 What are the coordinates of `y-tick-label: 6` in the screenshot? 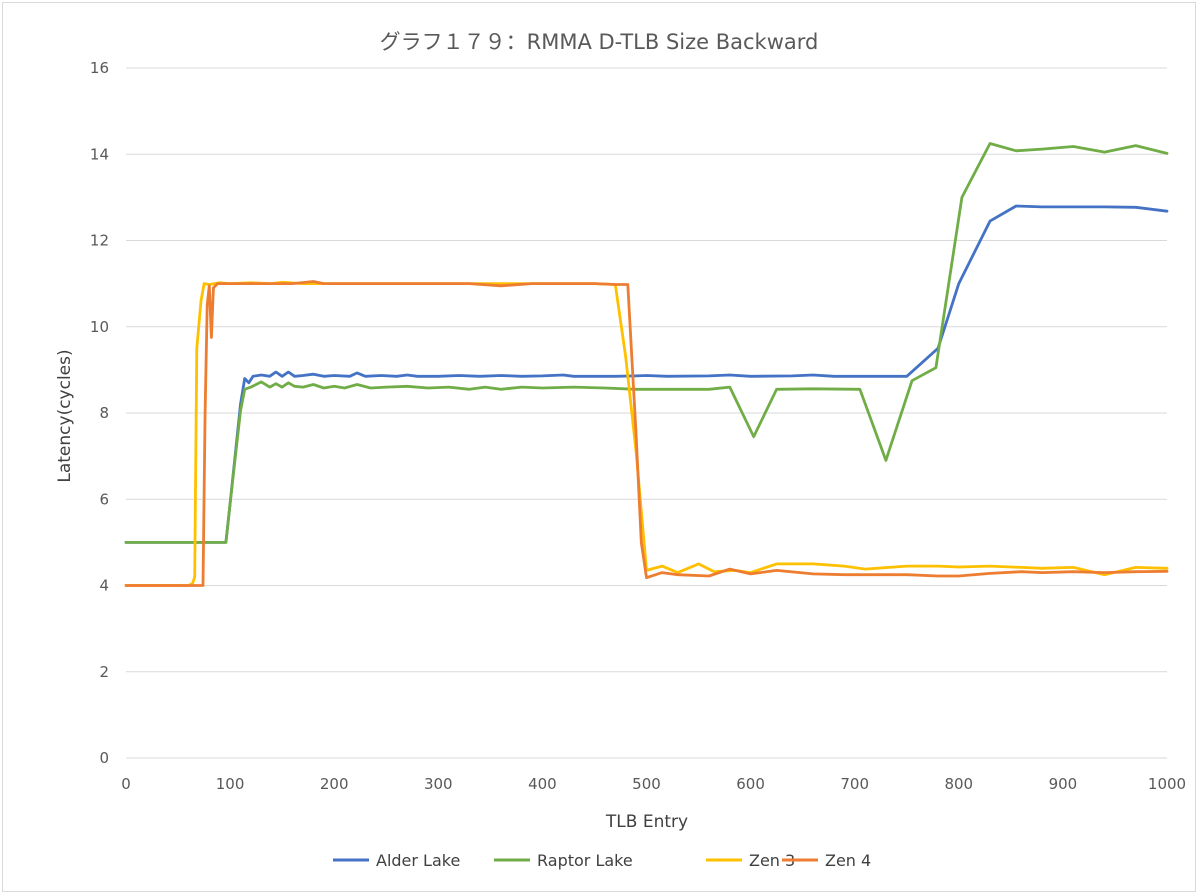 It's located at (104, 499).